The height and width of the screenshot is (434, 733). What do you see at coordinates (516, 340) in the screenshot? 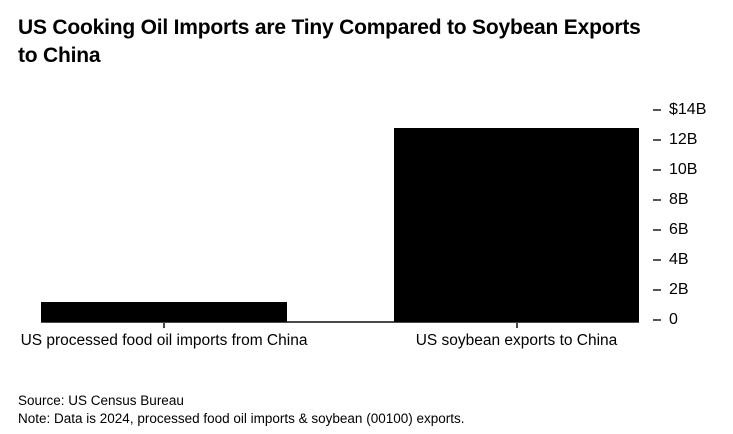
I see `x-axis-label-2: US soybean exports to China` at bounding box center [516, 340].